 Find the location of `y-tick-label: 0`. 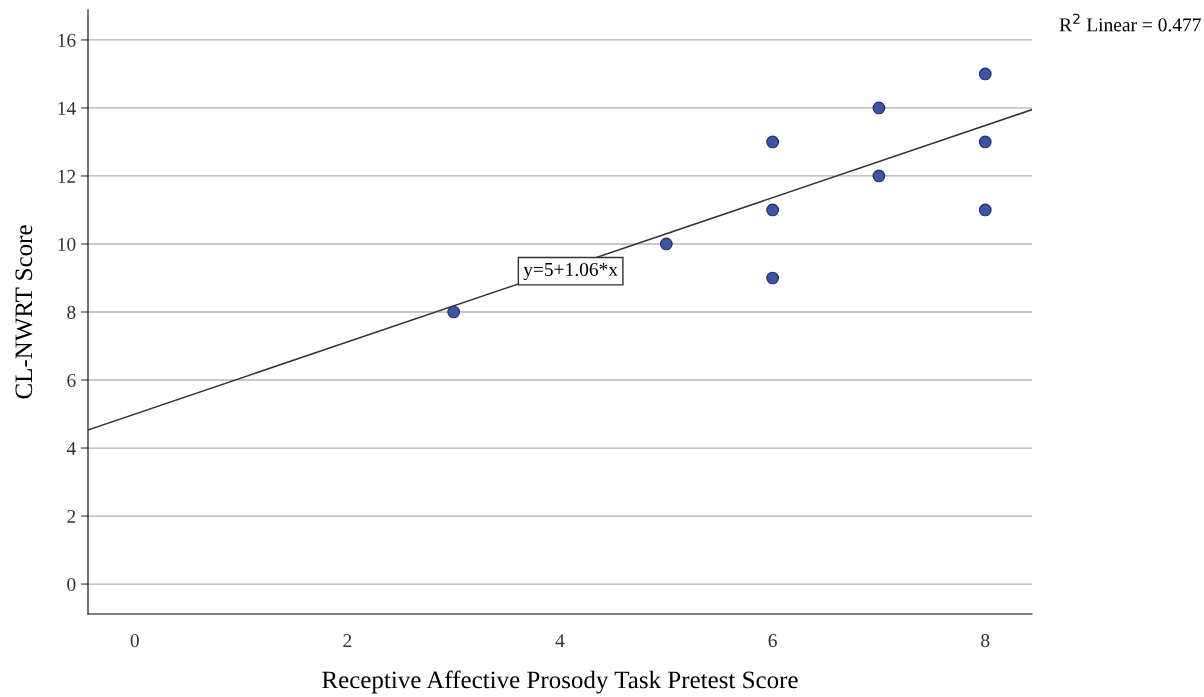

y-tick-label: 0 is located at coordinates (71, 584).